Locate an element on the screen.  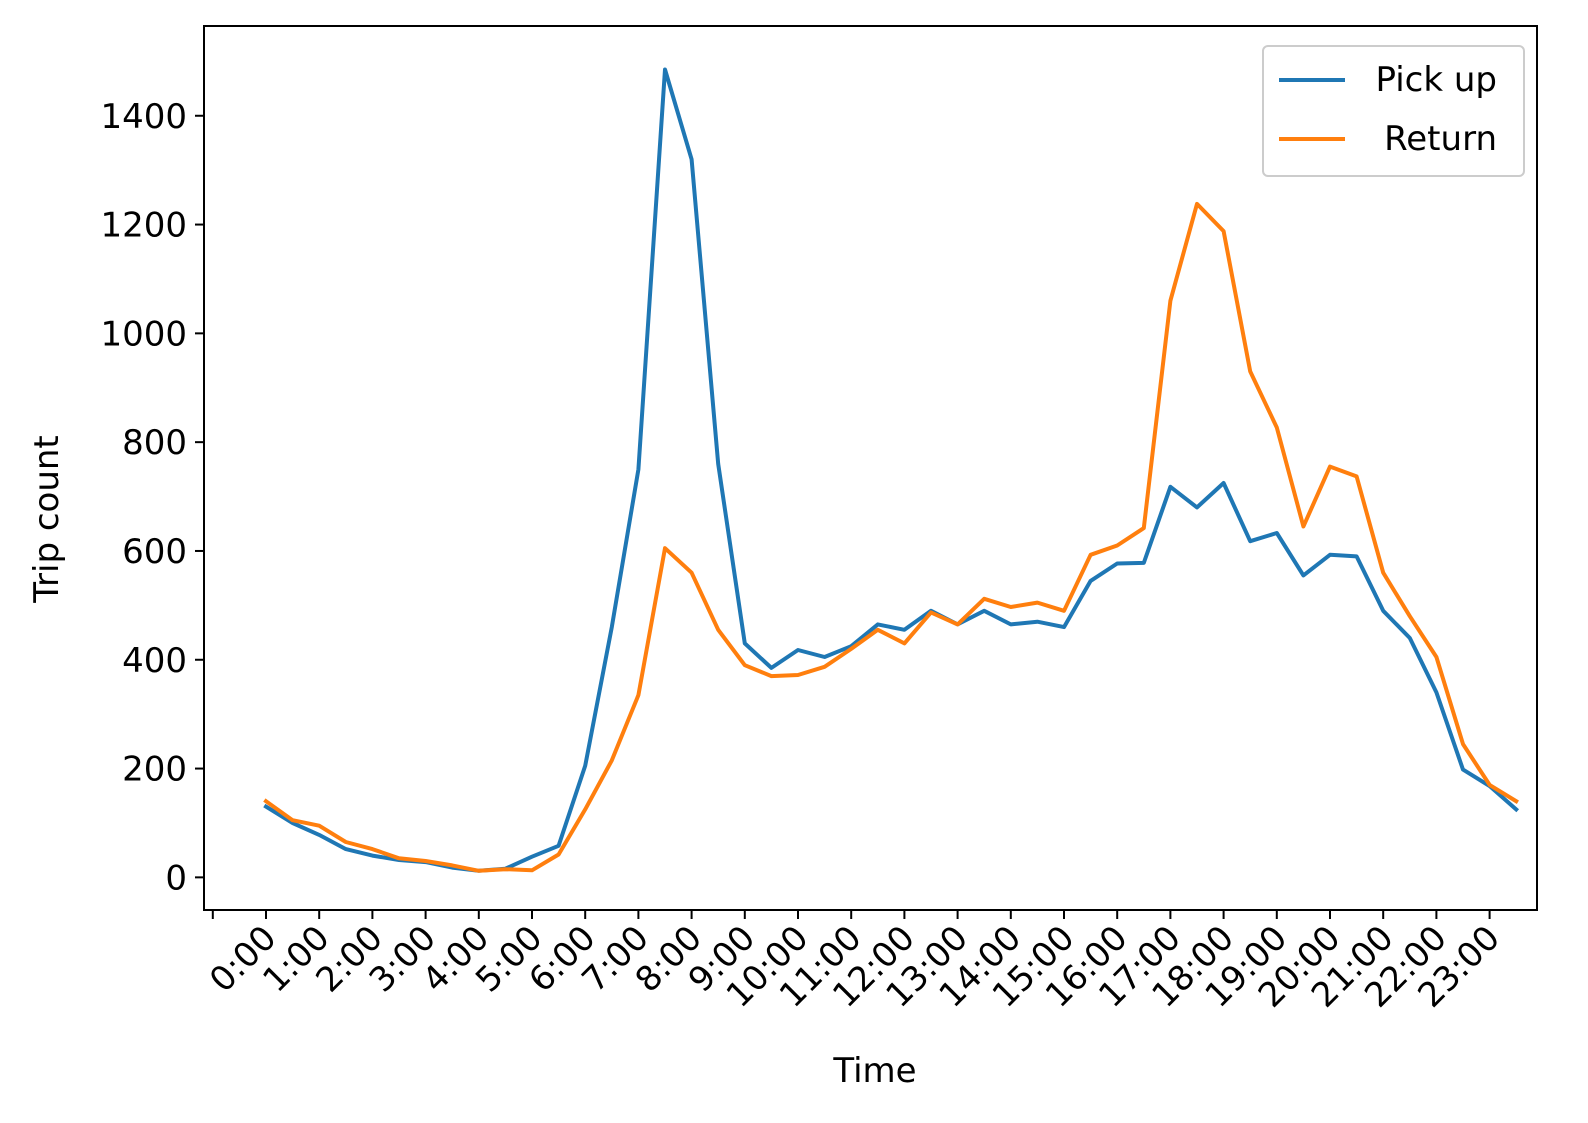
y-tick-label: 1200 is located at coordinates (143, 226).